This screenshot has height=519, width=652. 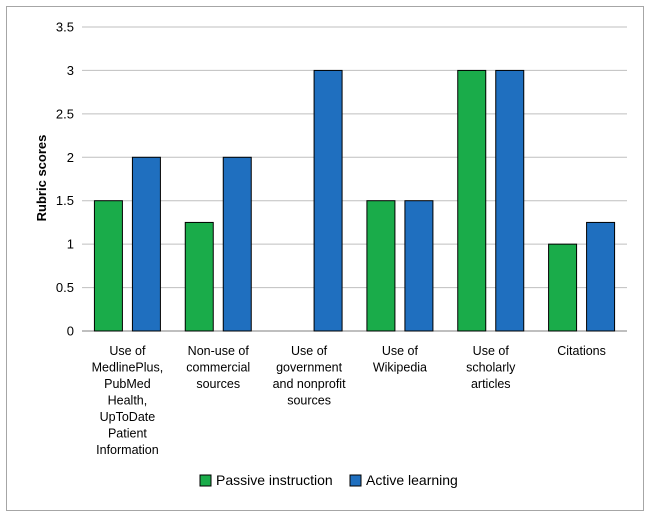 What do you see at coordinates (127, 450) in the screenshot?
I see `category-label-line: Information` at bounding box center [127, 450].